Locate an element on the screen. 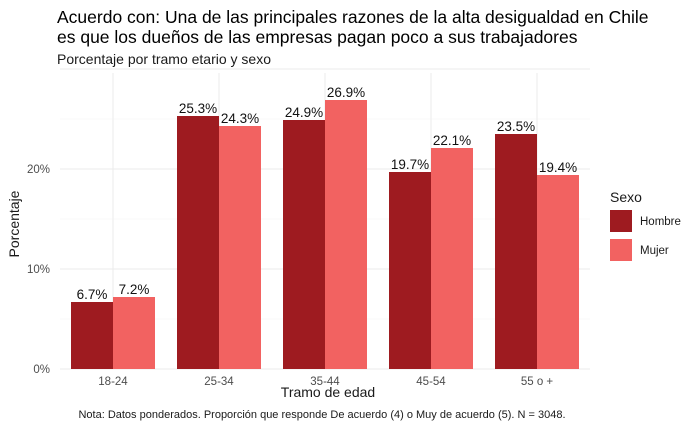  y-axis-title: Porcentaje is located at coordinates (14, 223).